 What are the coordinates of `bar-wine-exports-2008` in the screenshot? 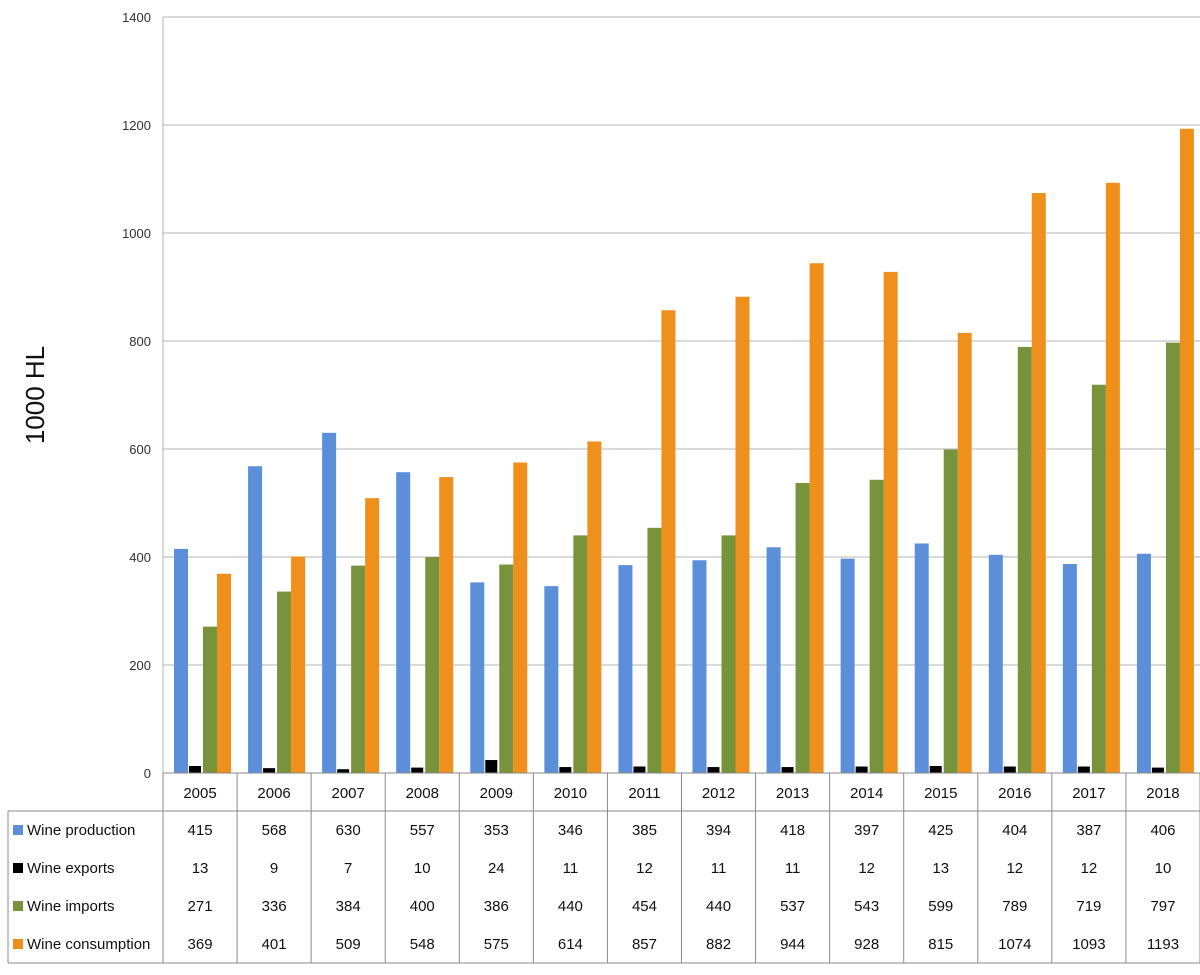 It's located at (417, 770).